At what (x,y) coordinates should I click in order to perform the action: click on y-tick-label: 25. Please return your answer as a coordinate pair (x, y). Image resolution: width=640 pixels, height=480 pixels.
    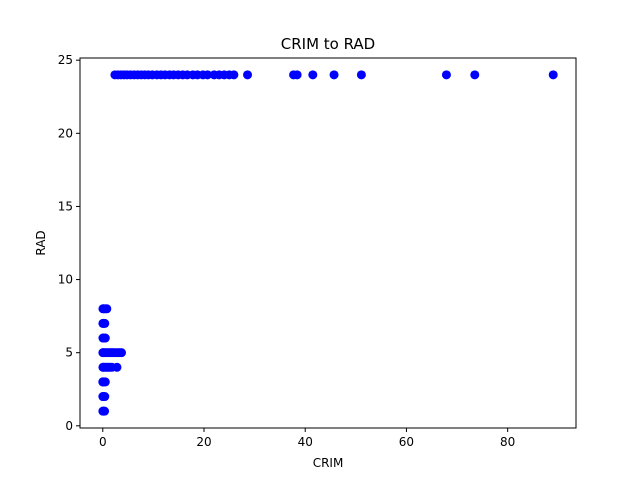
    Looking at the image, I should click on (65, 60).